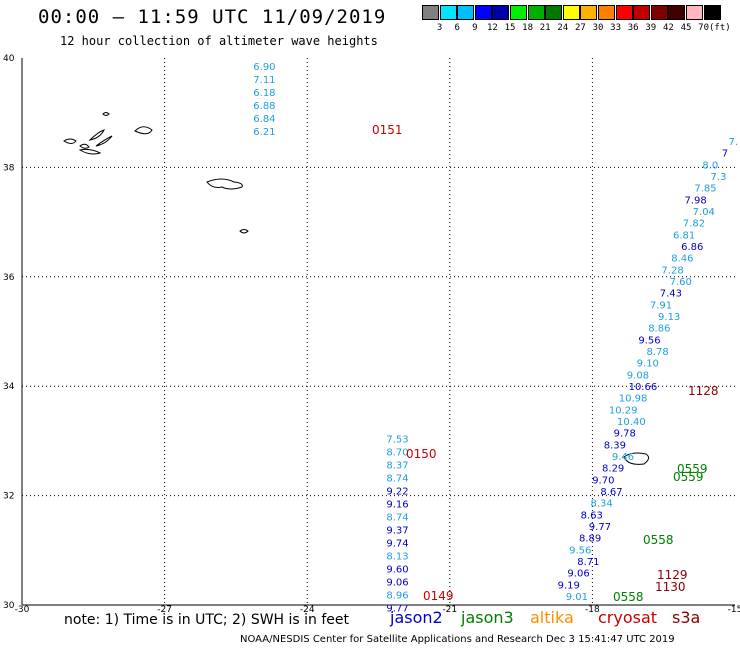 The width and height of the screenshot is (740, 650). What do you see at coordinates (552, 617) in the screenshot?
I see `legend-altika: altika` at bounding box center [552, 617].